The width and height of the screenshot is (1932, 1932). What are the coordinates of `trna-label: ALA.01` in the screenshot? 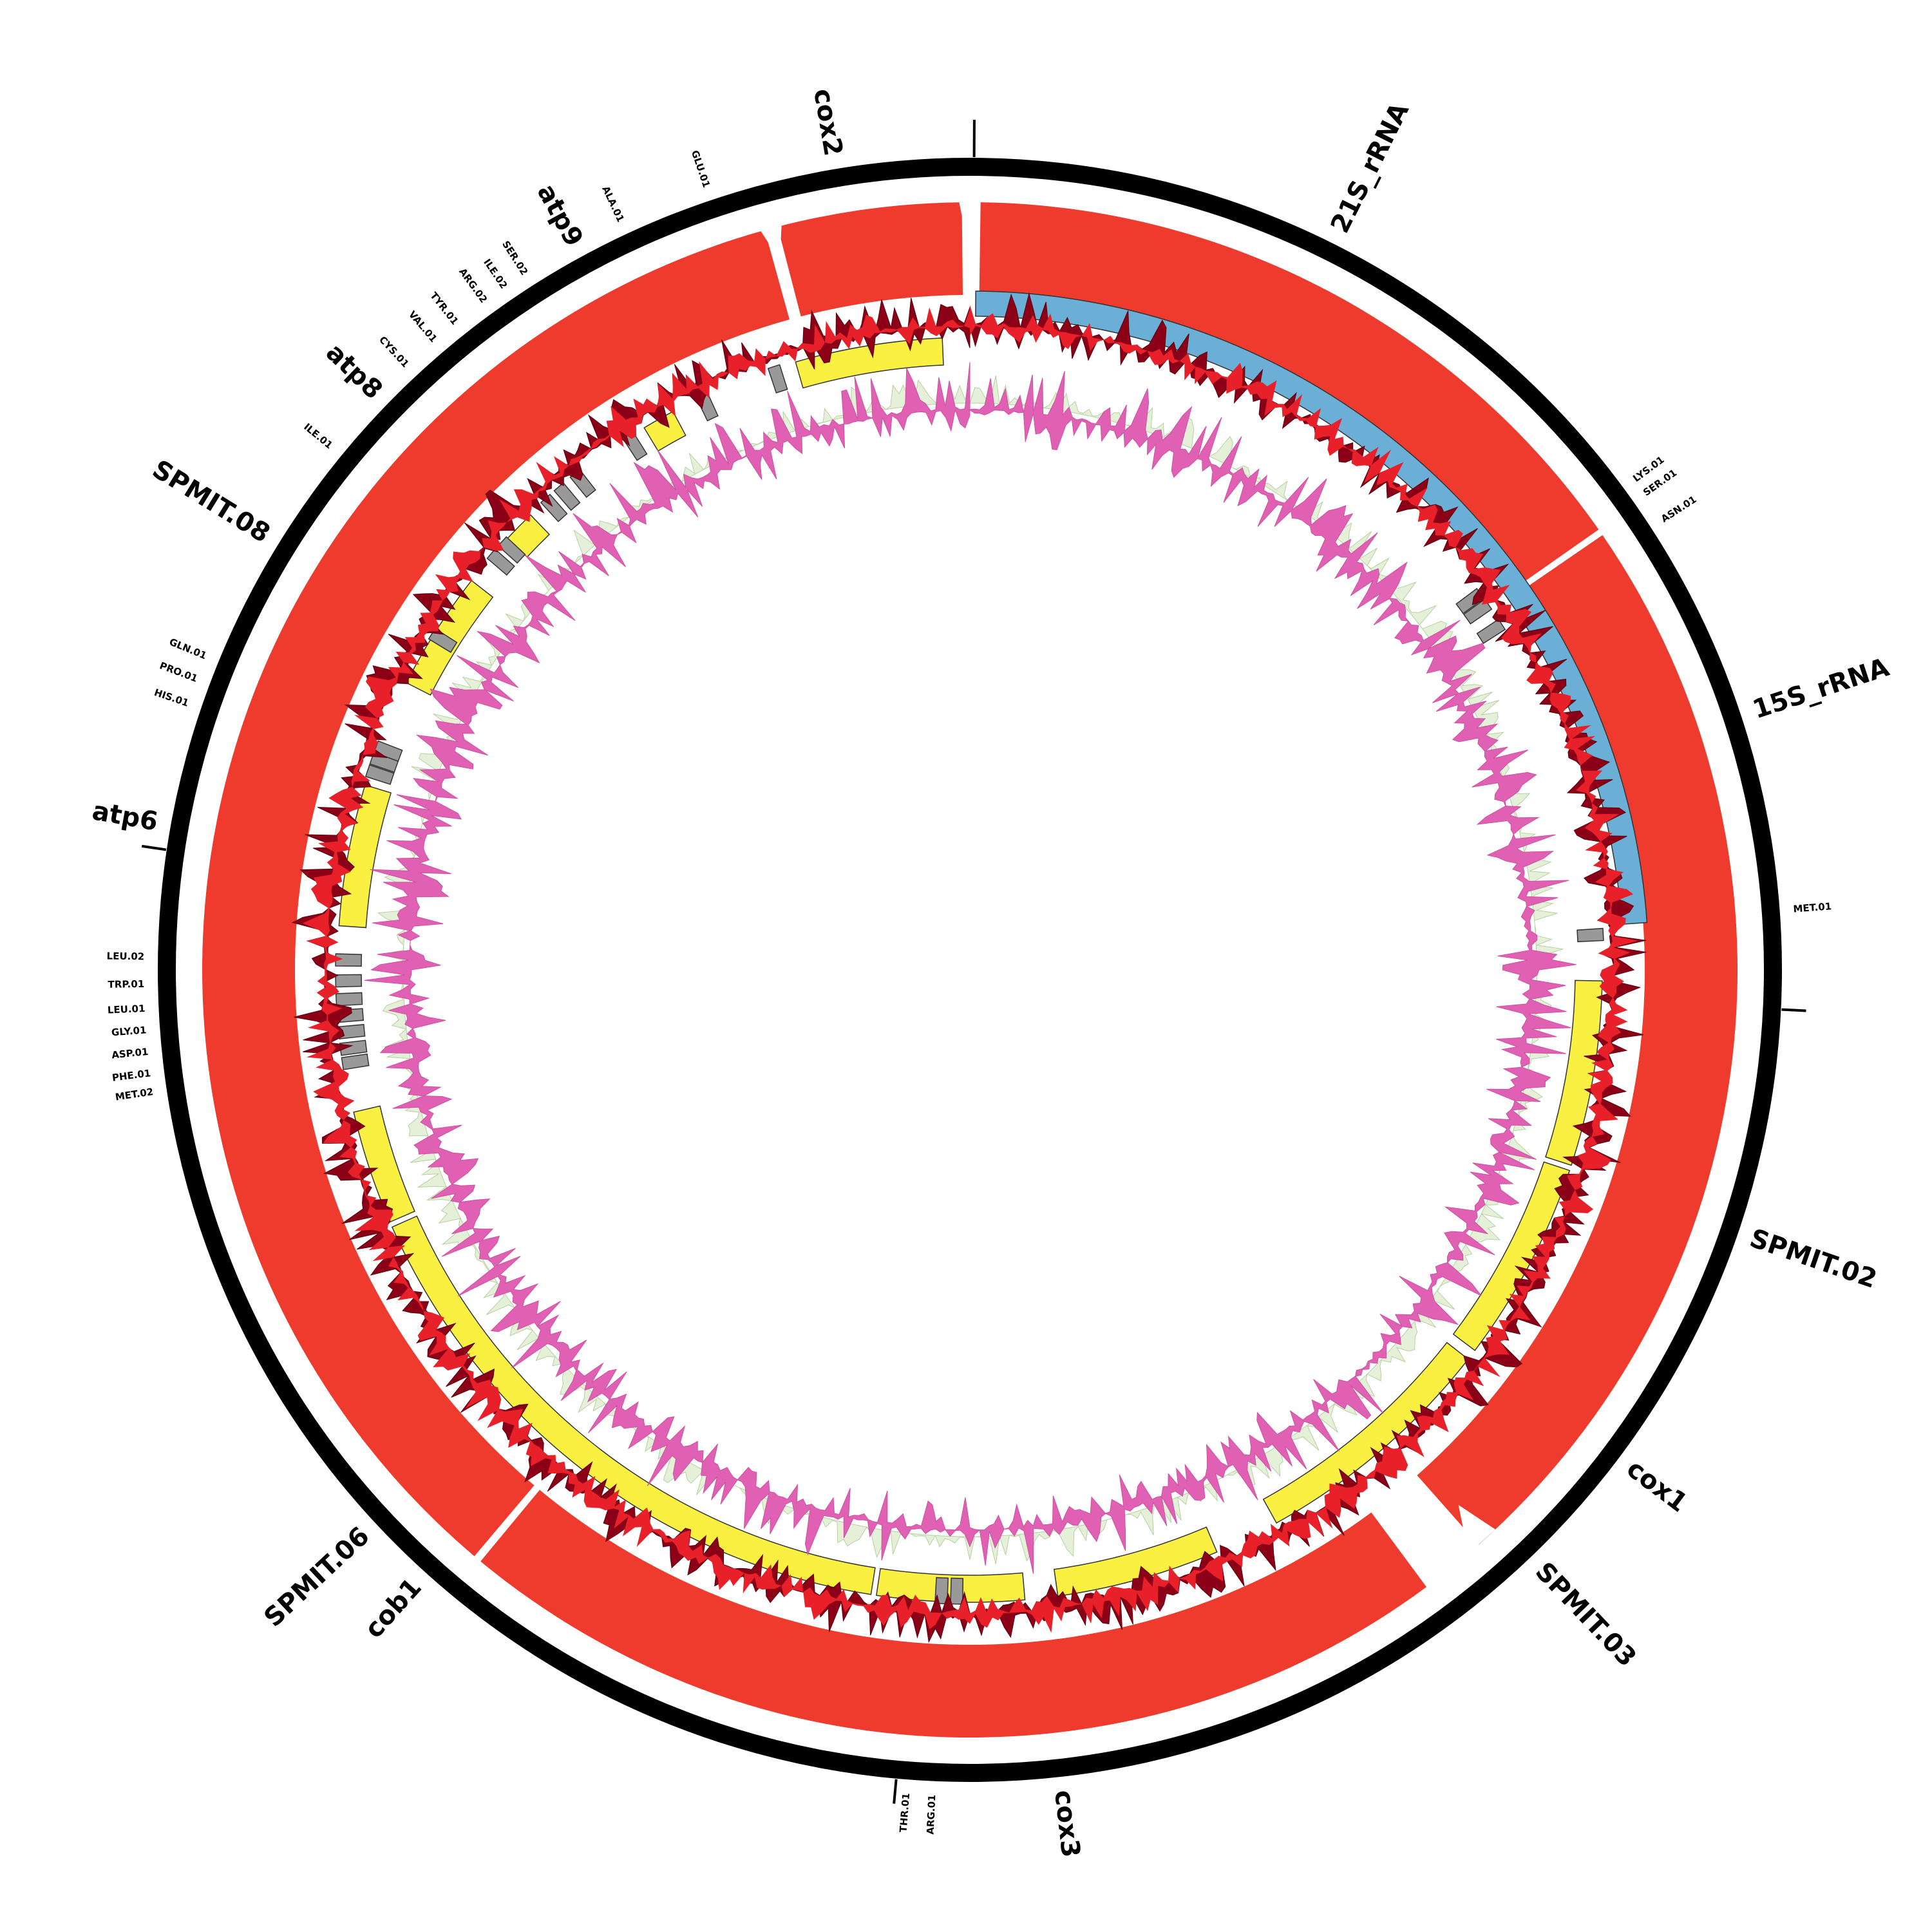 It's located at (613, 204).